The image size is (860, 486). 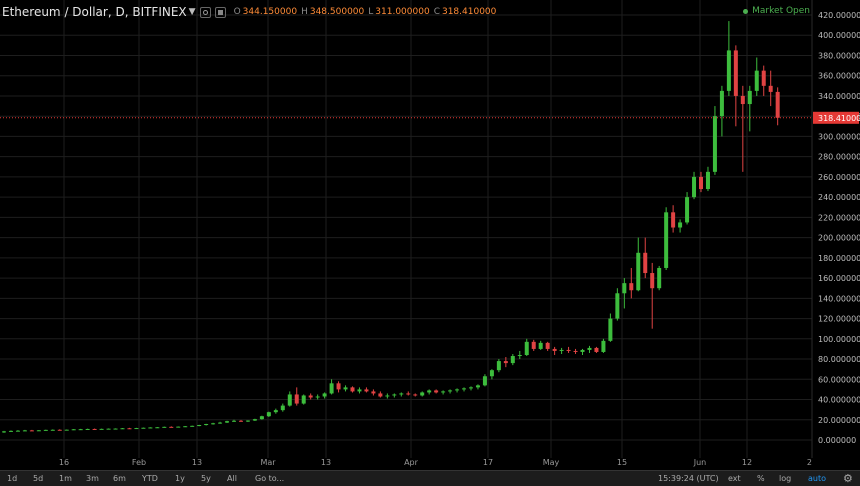 What do you see at coordinates (839, 238) in the screenshot?
I see `price-tick-label: 200.000000` at bounding box center [839, 238].